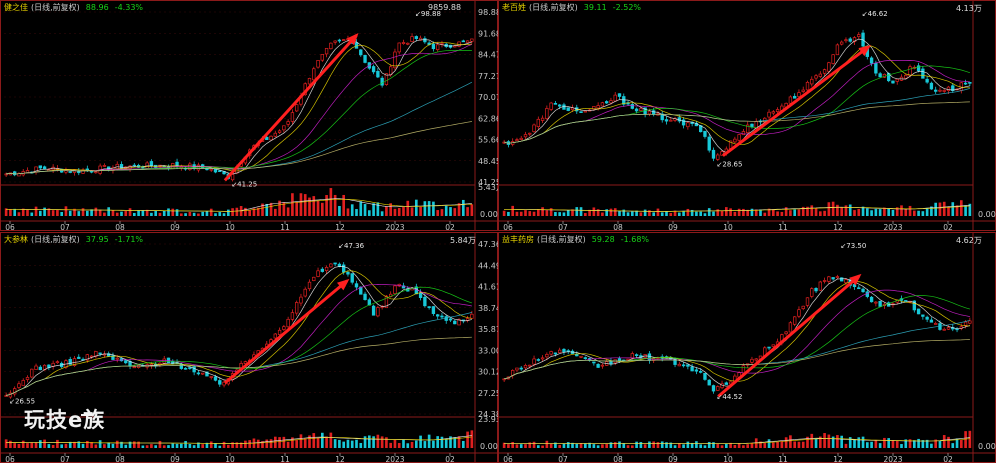 The width and height of the screenshot is (996, 463). What do you see at coordinates (239, 148) in the screenshot?
I see `ma120-line` at bounding box center [239, 148].